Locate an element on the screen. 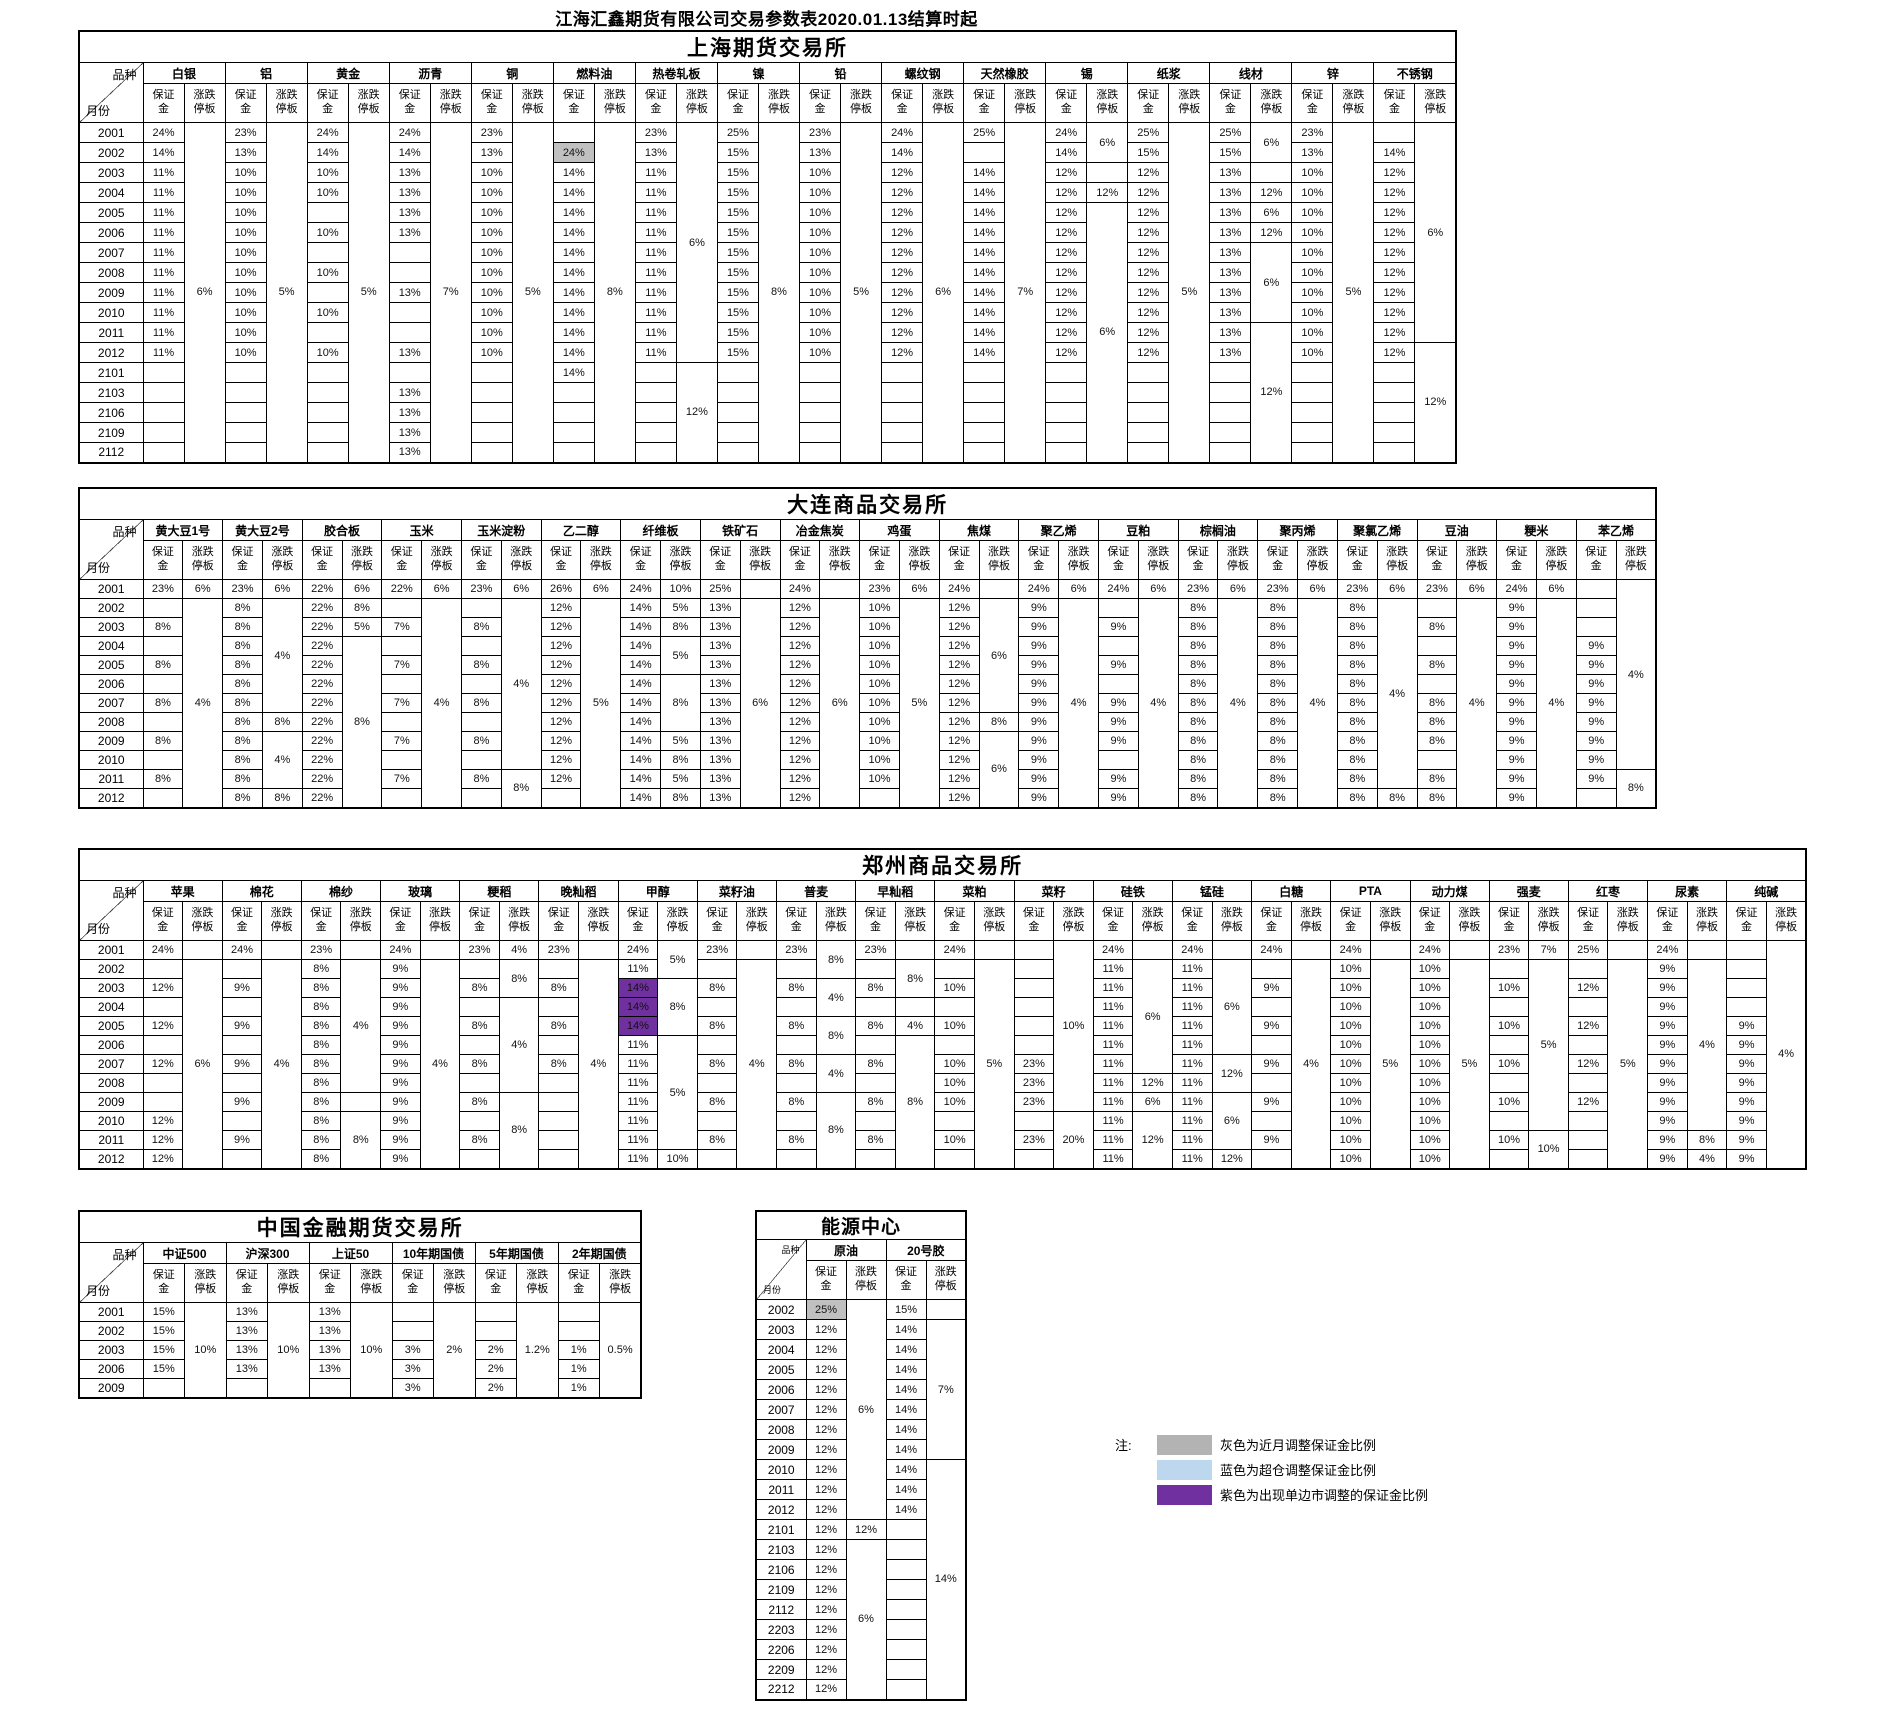 This screenshot has width=1882, height=1725. margin-cell: 1% is located at coordinates (578, 1388).